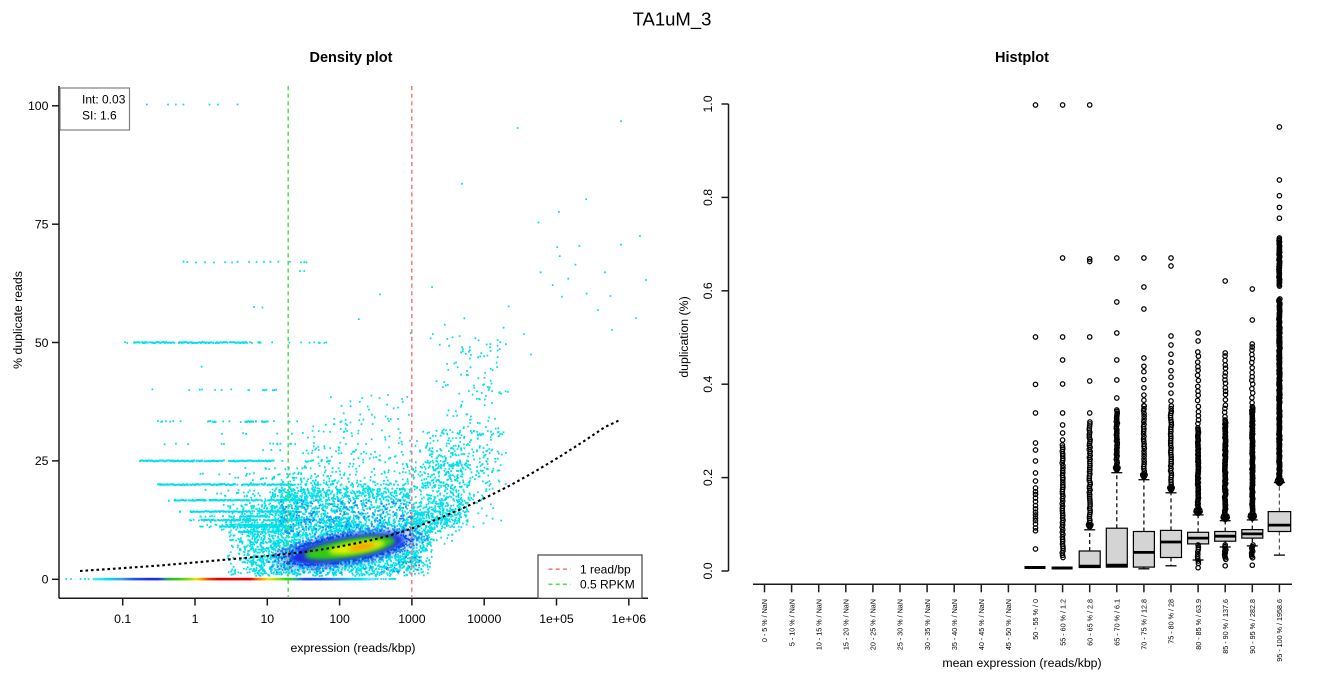 The width and height of the screenshot is (1344, 677). I want to click on svg-text: mean expression (reads/kbp), so click(1021, 663).